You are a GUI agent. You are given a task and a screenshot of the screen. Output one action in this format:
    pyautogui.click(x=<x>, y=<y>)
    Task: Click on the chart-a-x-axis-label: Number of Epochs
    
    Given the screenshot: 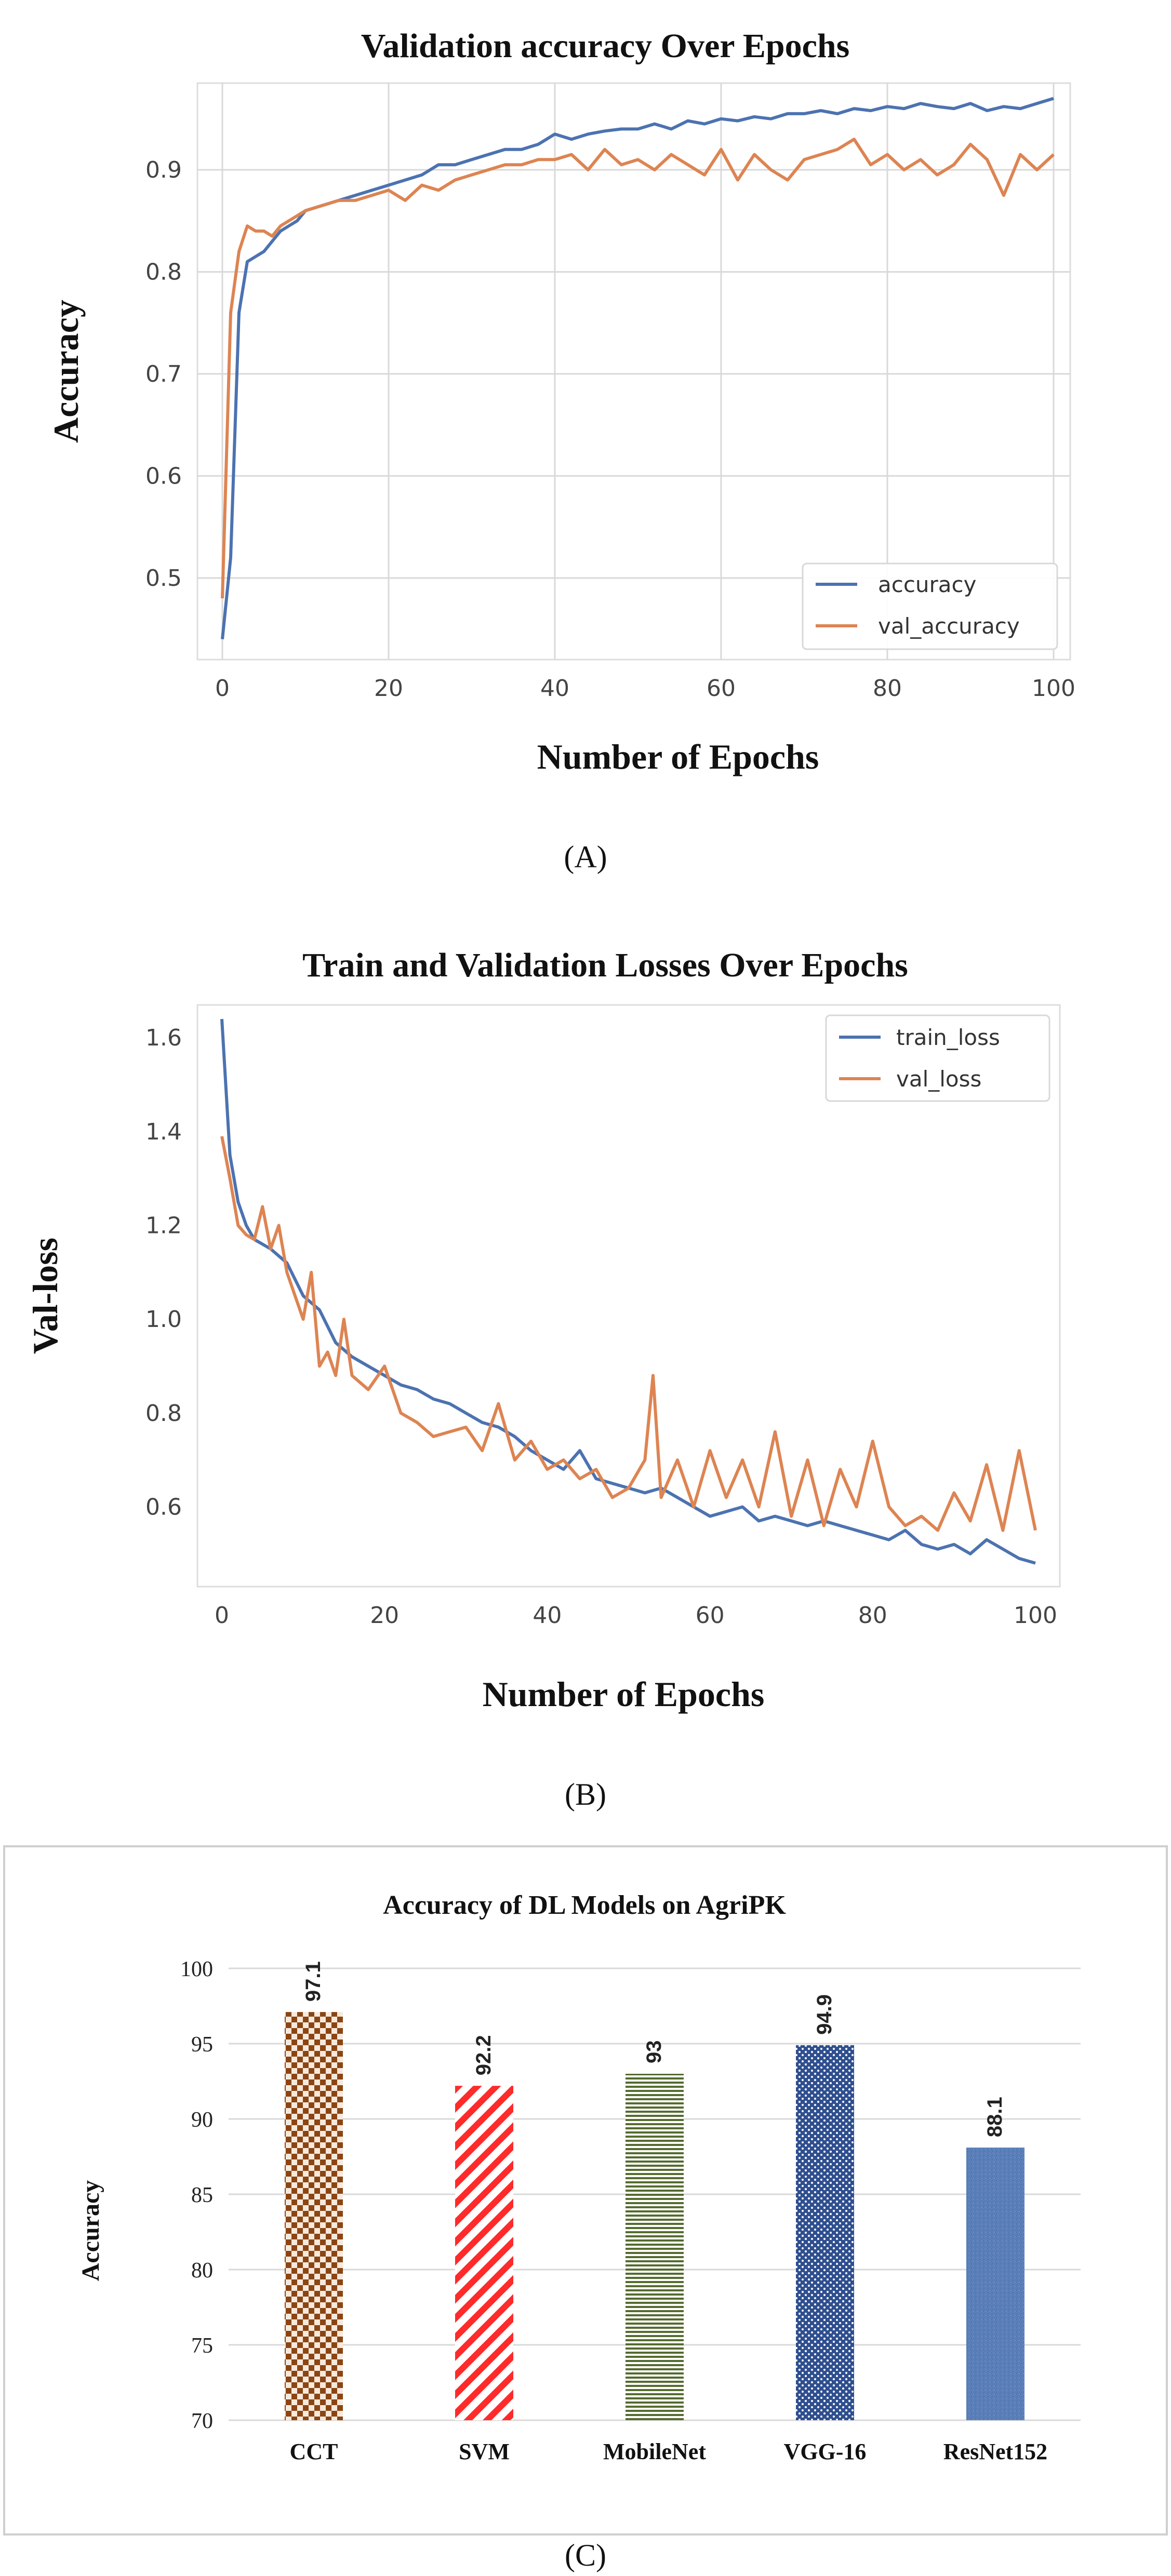 What is the action you would take?
    pyautogui.click(x=678, y=757)
    